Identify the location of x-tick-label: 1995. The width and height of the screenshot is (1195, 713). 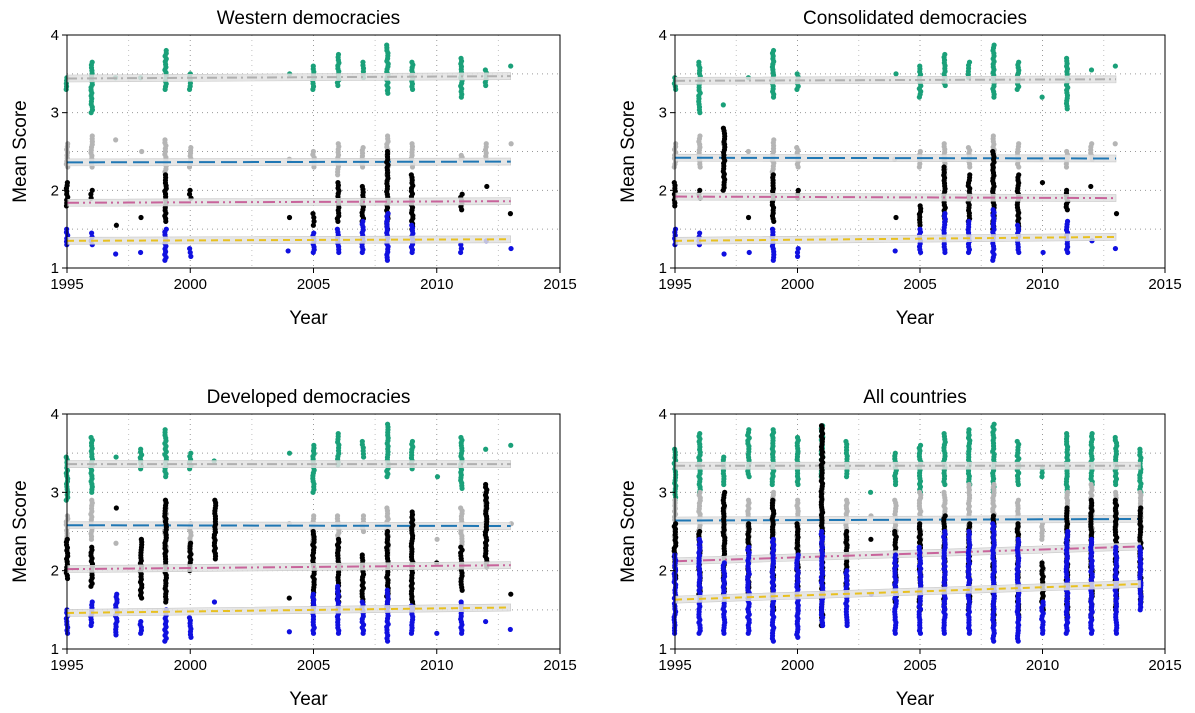
(66, 284).